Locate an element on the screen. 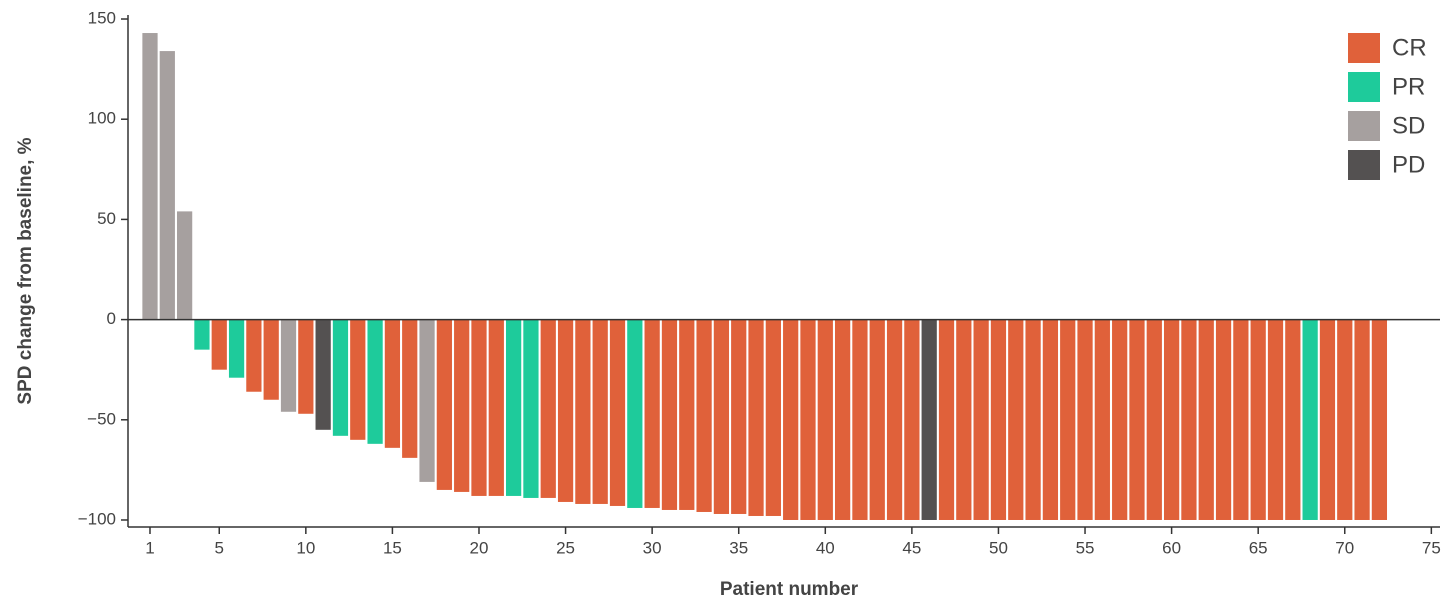  y-tick-label: −50 is located at coordinates (101, 418).